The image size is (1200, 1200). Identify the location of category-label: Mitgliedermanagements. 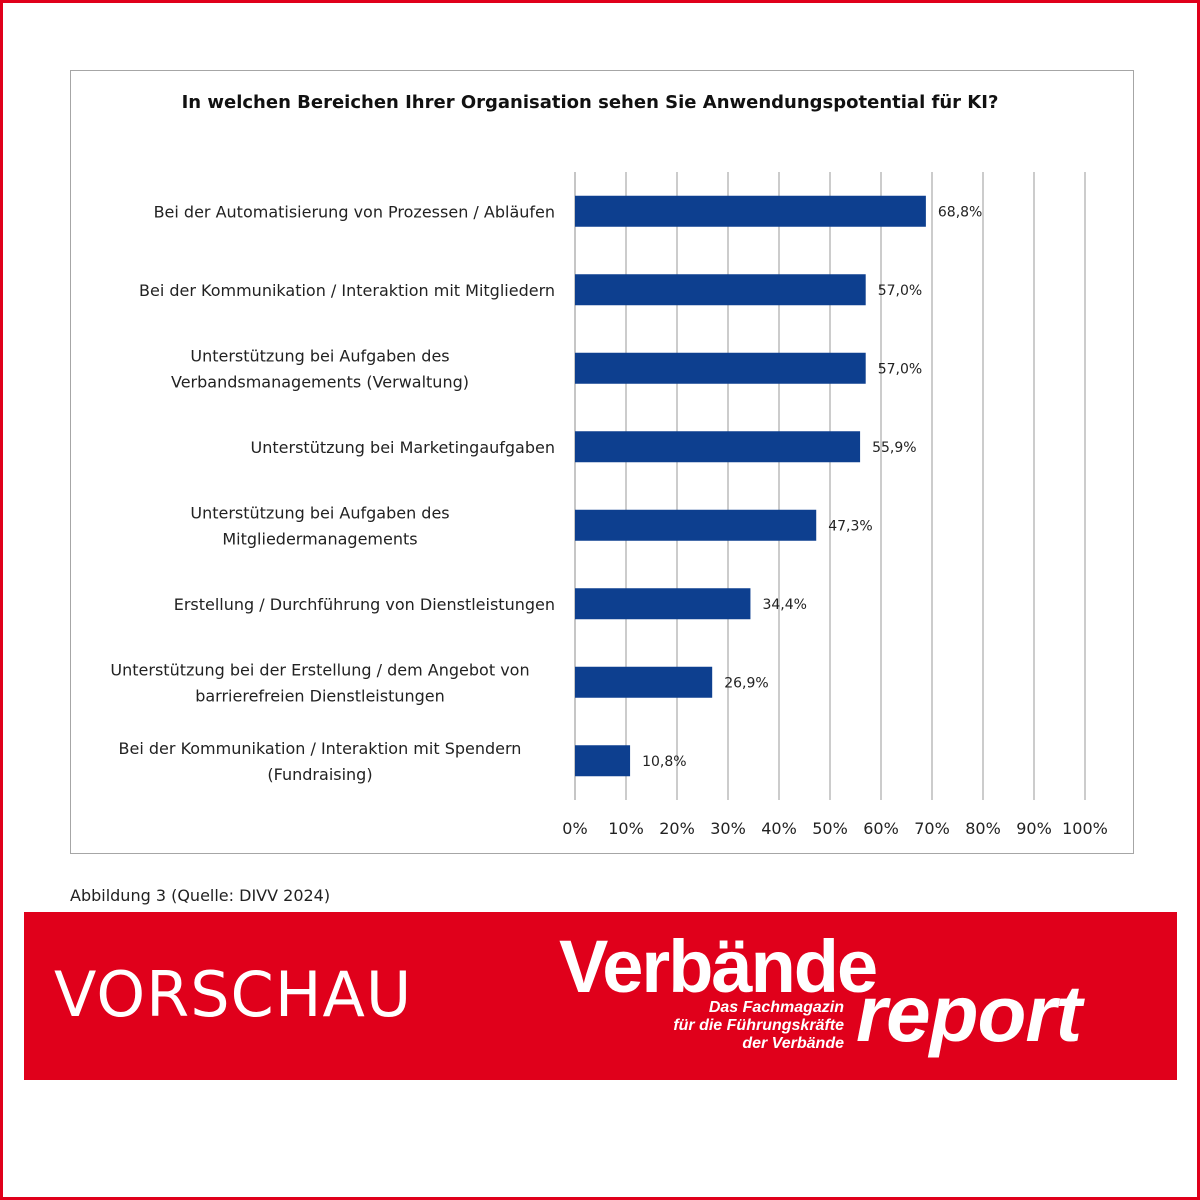
(319, 538).